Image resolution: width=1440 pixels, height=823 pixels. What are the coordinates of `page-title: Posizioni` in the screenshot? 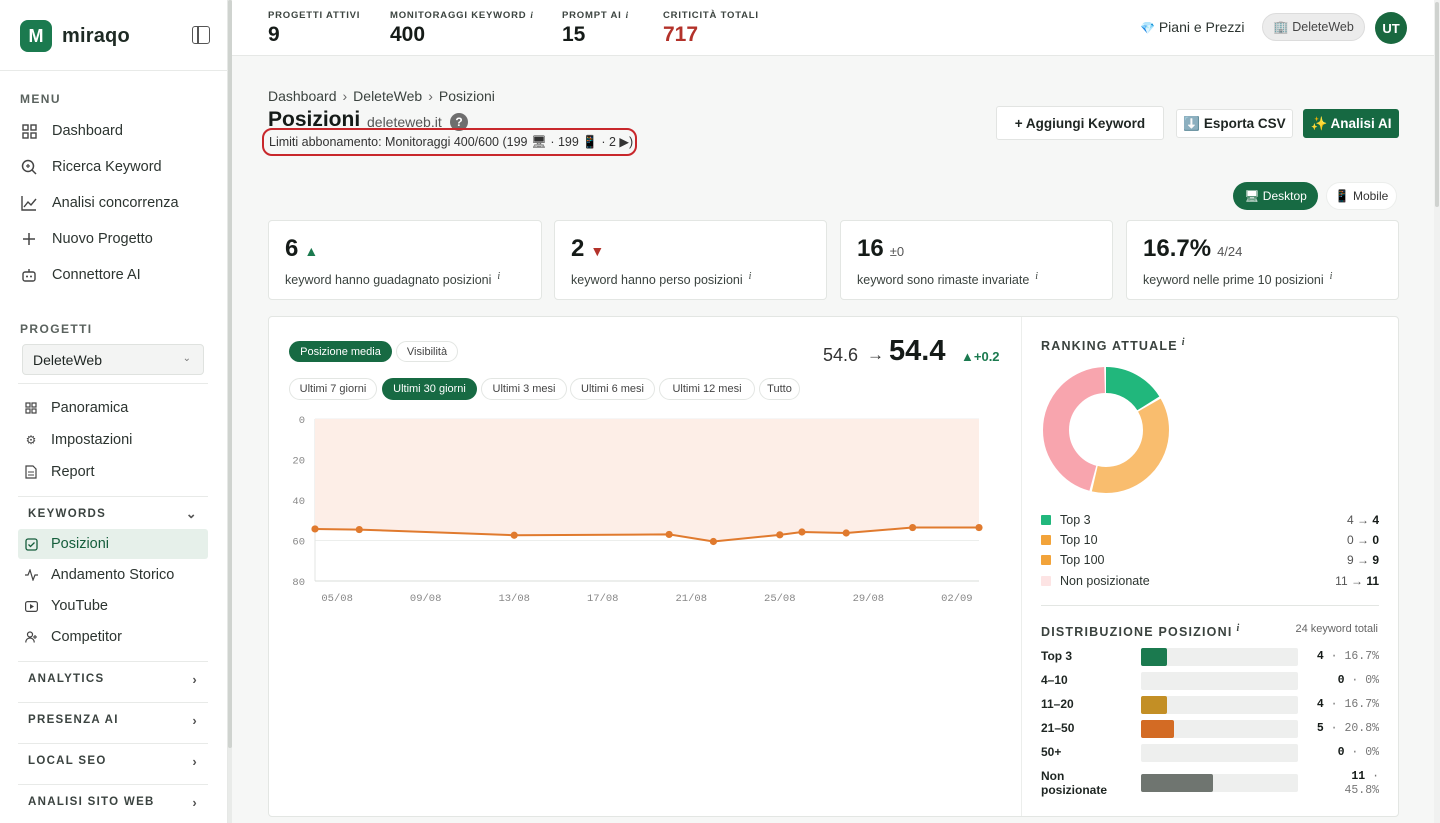 It's located at (314, 119).